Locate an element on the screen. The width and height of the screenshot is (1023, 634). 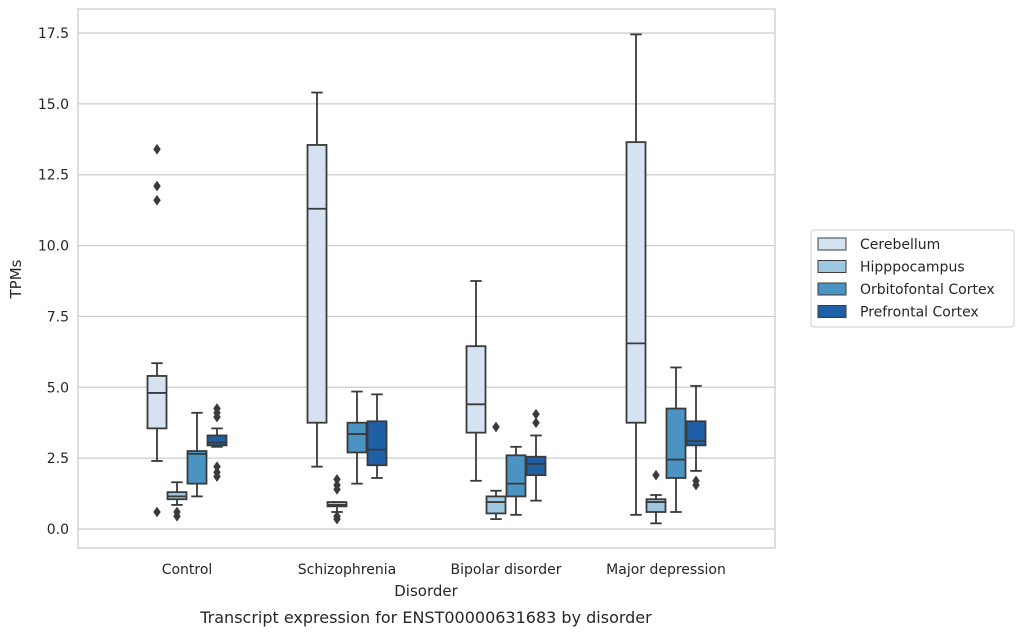
y-tick-label: 2.5 is located at coordinates (58, 459).